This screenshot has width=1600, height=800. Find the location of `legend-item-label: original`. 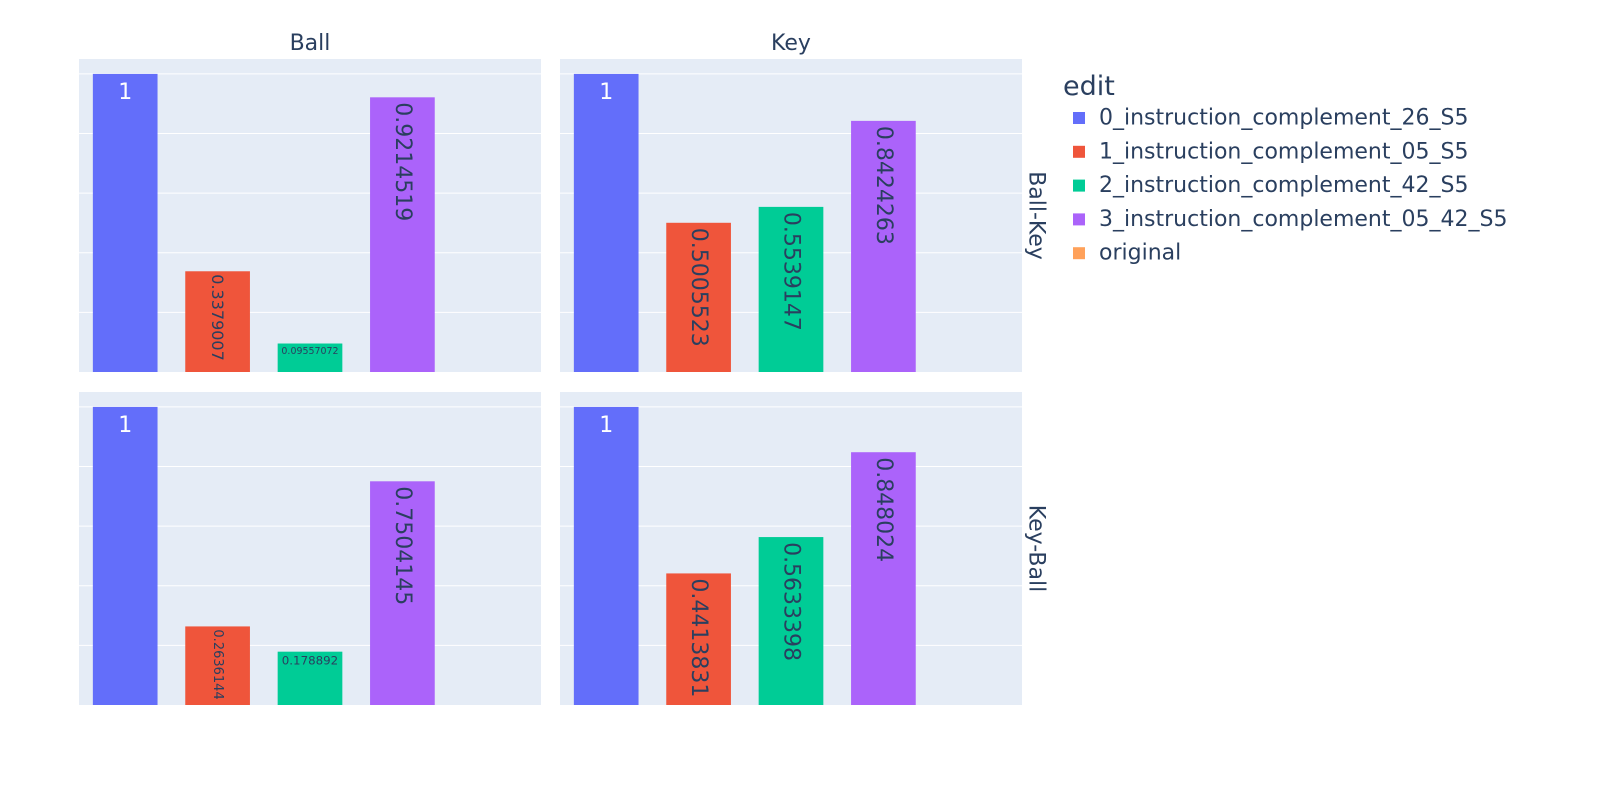

legend-item-label: original is located at coordinates (1140, 253).